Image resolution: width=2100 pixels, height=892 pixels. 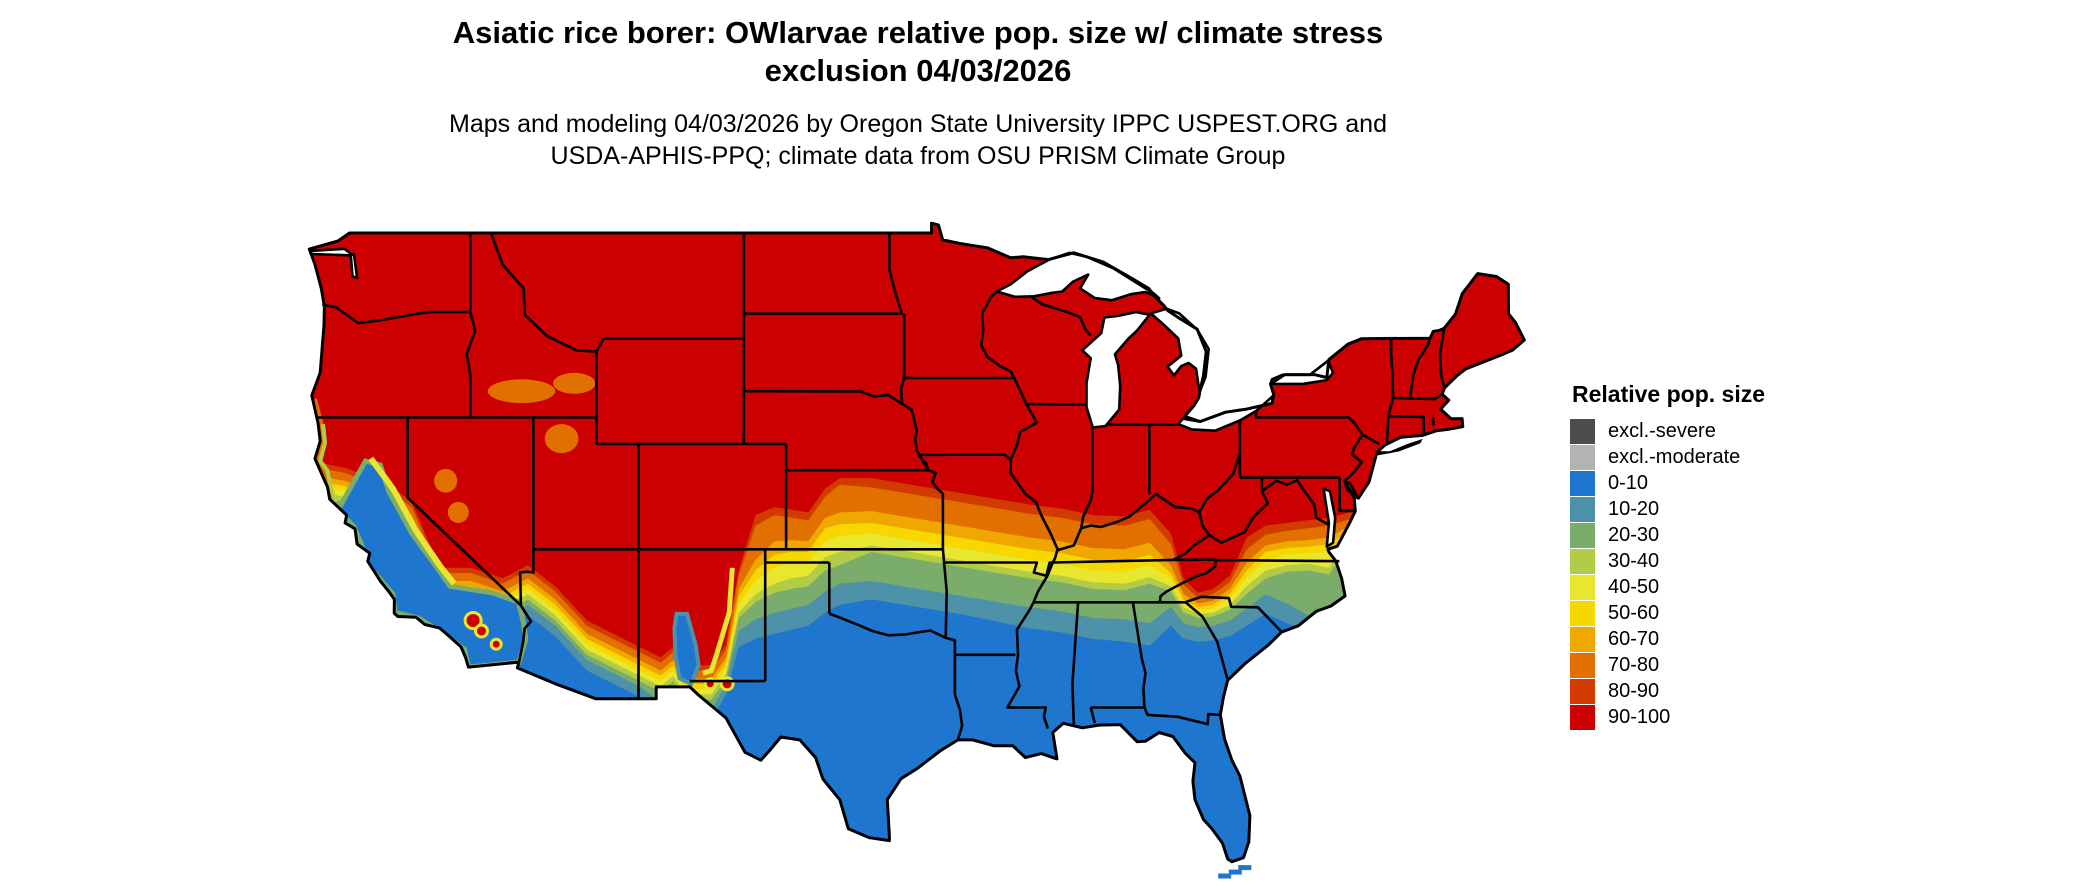 What do you see at coordinates (718, 621) in the screenshot?
I see `new-mexico-fringe` at bounding box center [718, 621].